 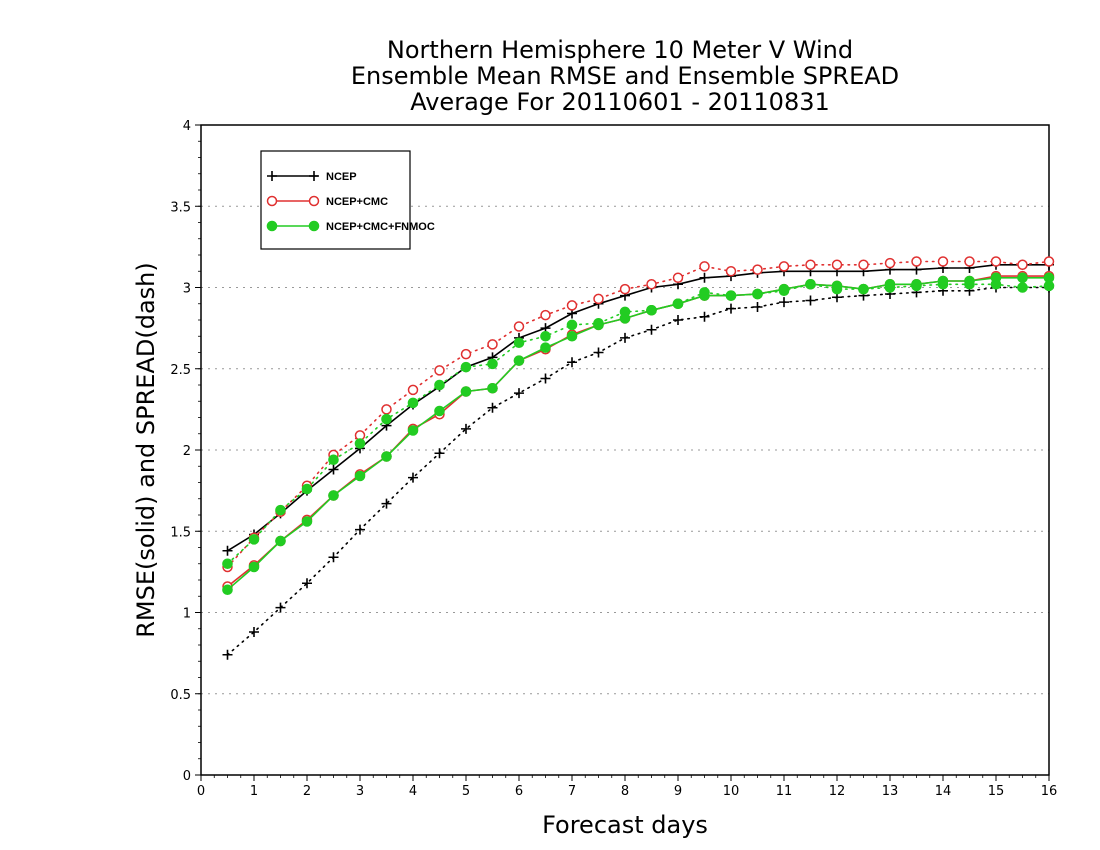 What do you see at coordinates (180, 532) in the screenshot?
I see `y-tick-label: 1.5` at bounding box center [180, 532].